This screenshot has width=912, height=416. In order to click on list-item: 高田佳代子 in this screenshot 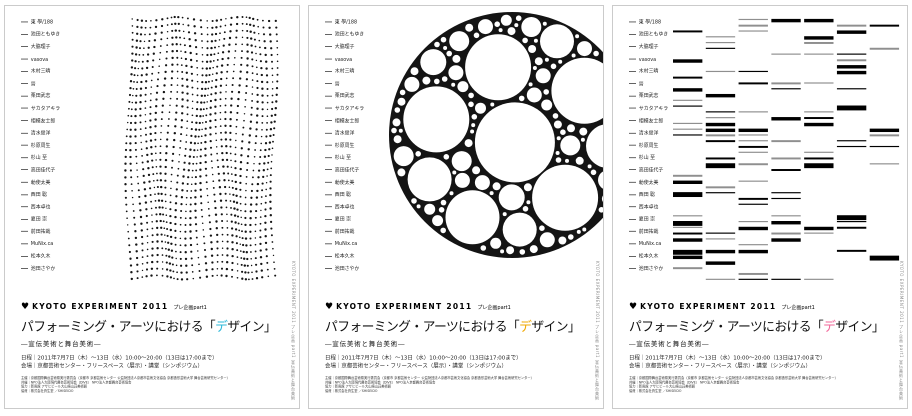, I will do `click(38, 170)`.